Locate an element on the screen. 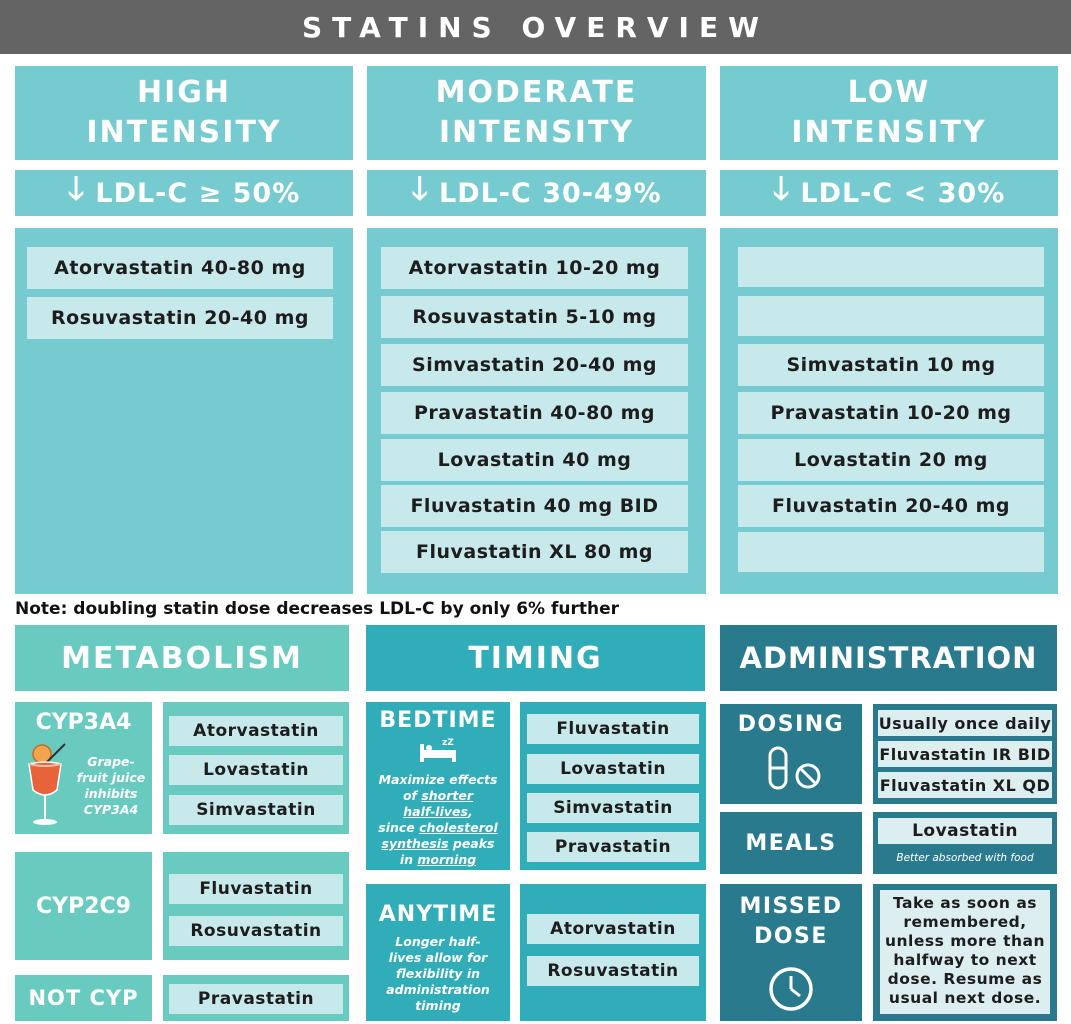 The image size is (1071, 1024). meals-drug: Lovastatin is located at coordinates (965, 831).